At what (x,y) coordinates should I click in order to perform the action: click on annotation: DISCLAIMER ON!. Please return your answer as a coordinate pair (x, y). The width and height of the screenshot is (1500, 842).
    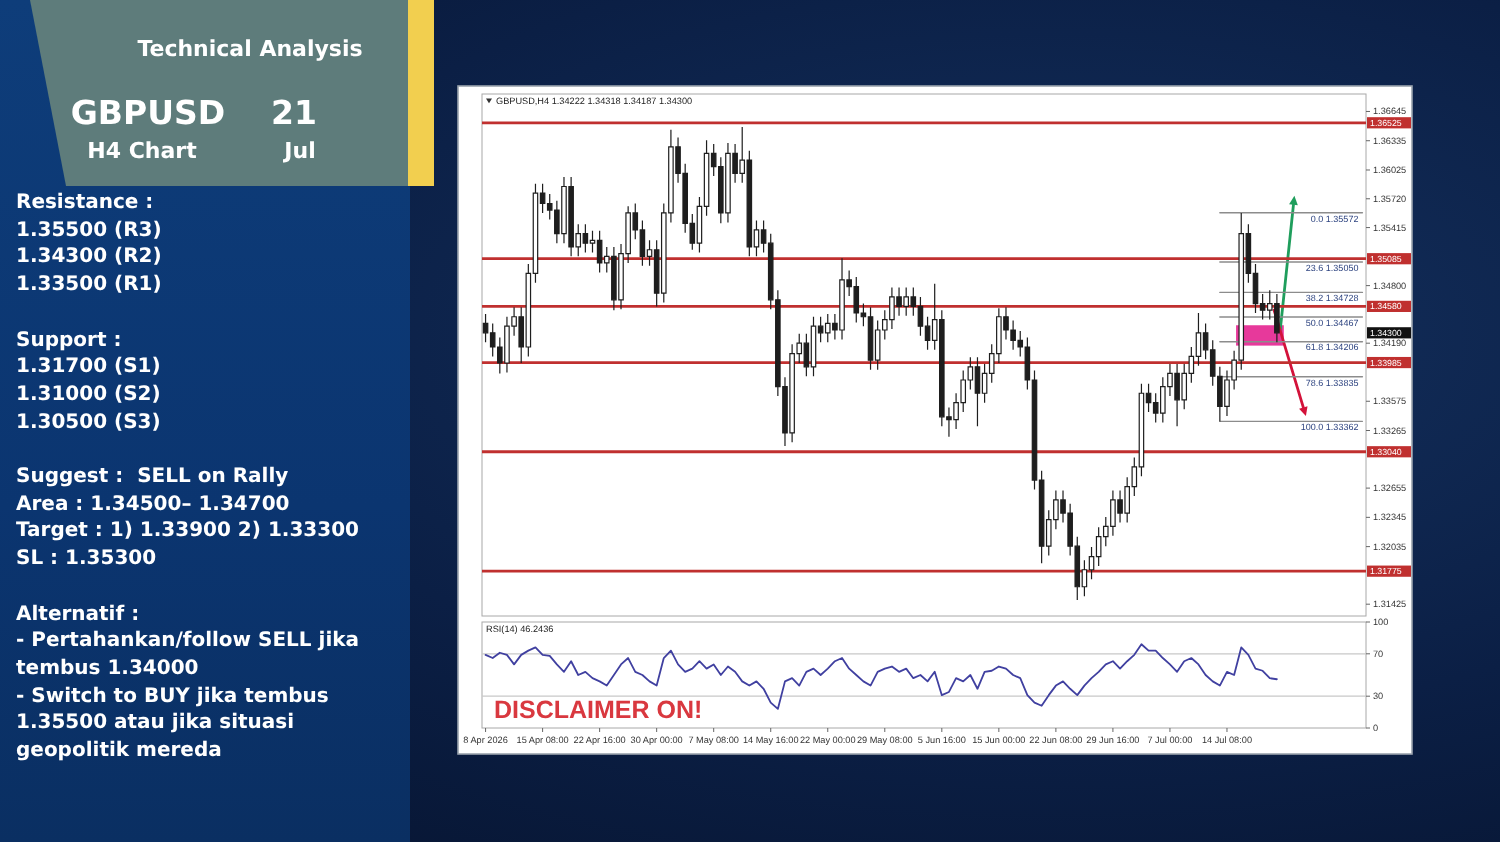
    Looking at the image, I should click on (598, 710).